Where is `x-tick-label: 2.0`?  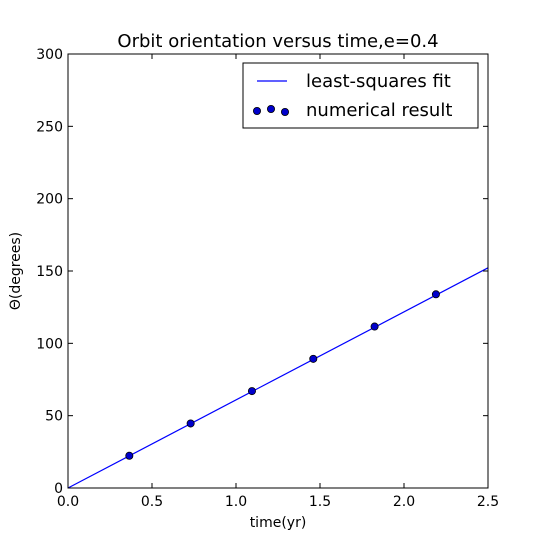
x-tick-label: 2.0 is located at coordinates (404, 502).